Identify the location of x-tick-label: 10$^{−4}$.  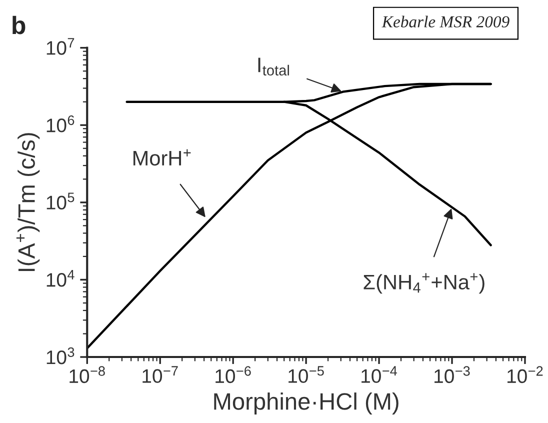
(380, 374).